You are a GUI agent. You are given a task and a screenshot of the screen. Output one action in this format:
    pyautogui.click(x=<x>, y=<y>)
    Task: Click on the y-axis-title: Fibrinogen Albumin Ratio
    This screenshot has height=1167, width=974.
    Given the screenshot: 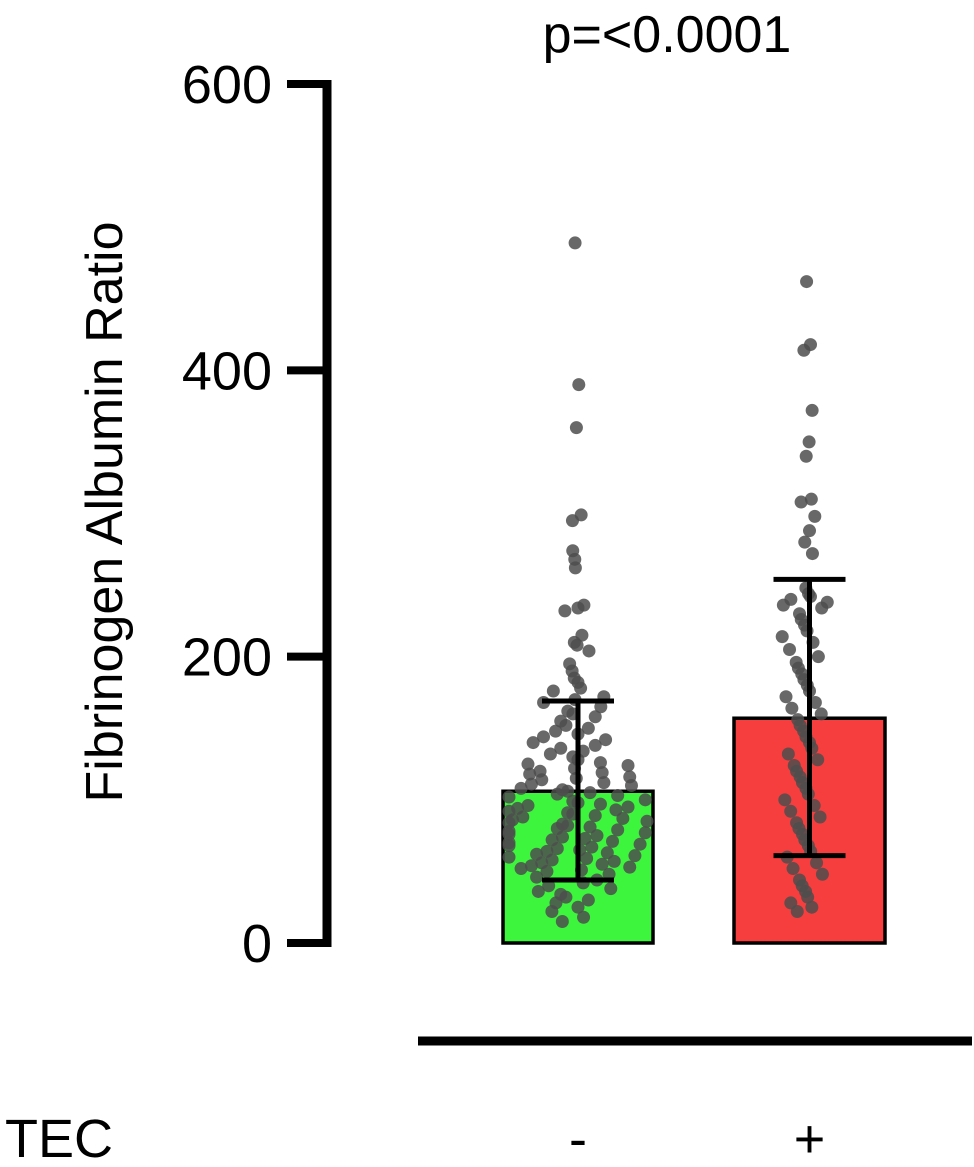 What is the action you would take?
    pyautogui.click(x=105, y=512)
    